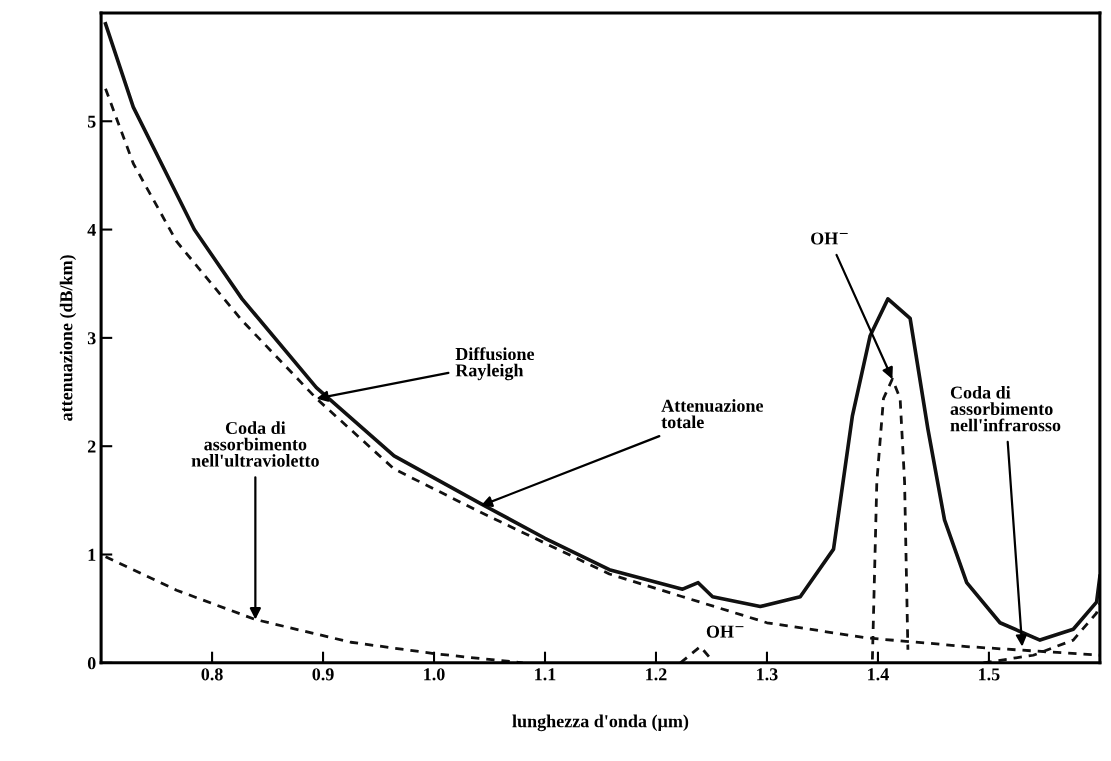 The height and width of the screenshot is (761, 1111). Describe the element at coordinates (323, 674) in the screenshot. I see `x-tick-label: 0.9` at that location.